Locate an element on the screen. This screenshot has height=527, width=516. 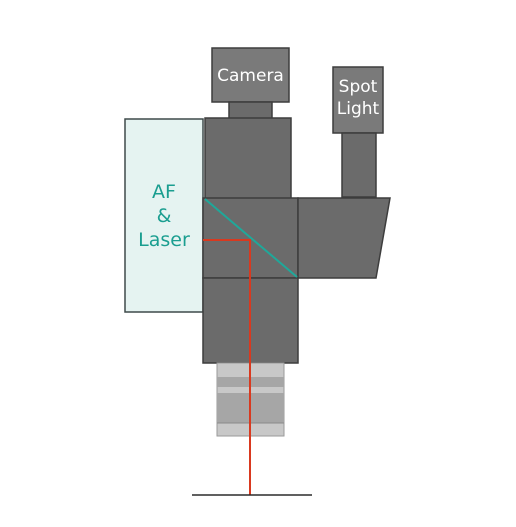
af-laser-label-line2: & is located at coordinates (164, 216).